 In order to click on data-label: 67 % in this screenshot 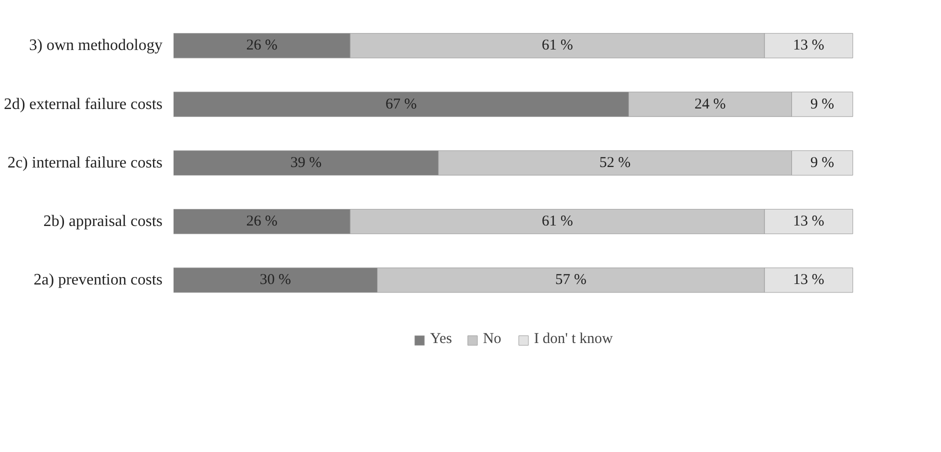, I will do `click(401, 104)`.